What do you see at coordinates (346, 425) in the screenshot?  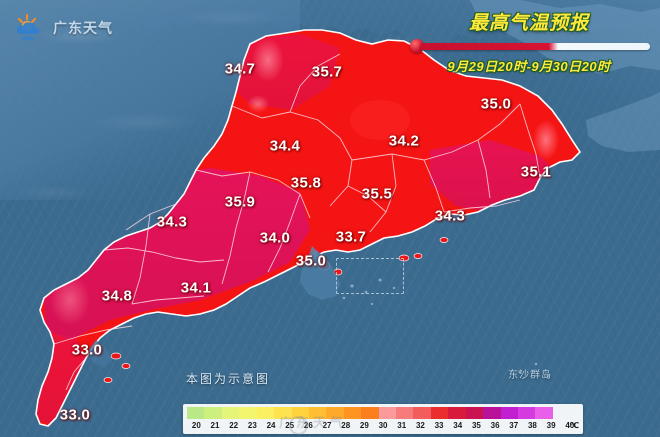 I see `colorbar-tick: 28` at bounding box center [346, 425].